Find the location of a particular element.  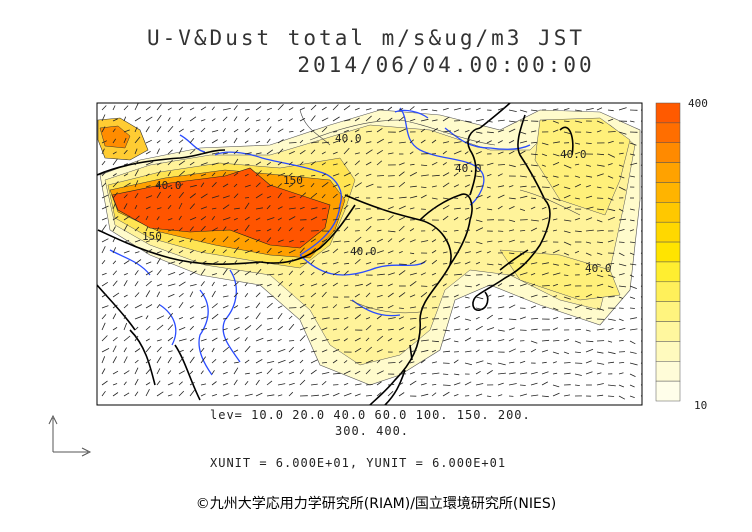

contour-label: 40.0 is located at coordinates (573, 154).